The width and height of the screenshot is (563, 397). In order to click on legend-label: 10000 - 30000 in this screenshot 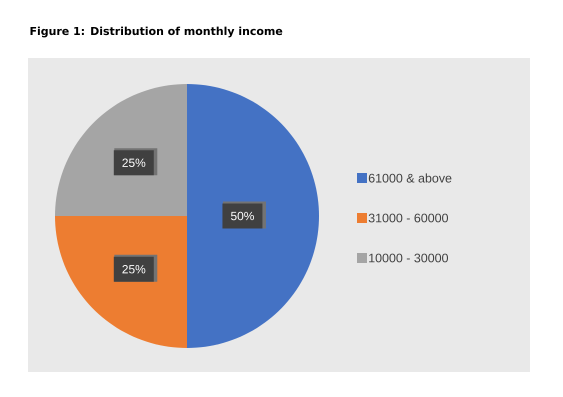, I will do `click(408, 258)`.